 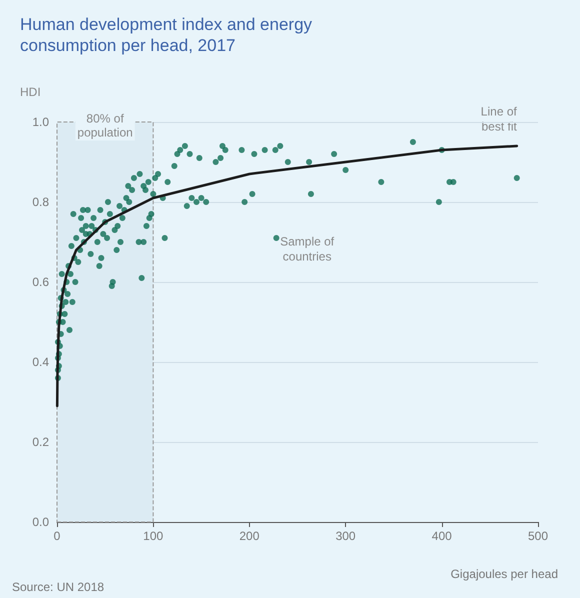 I want to click on y-tick-label: 0.4, so click(x=41, y=362).